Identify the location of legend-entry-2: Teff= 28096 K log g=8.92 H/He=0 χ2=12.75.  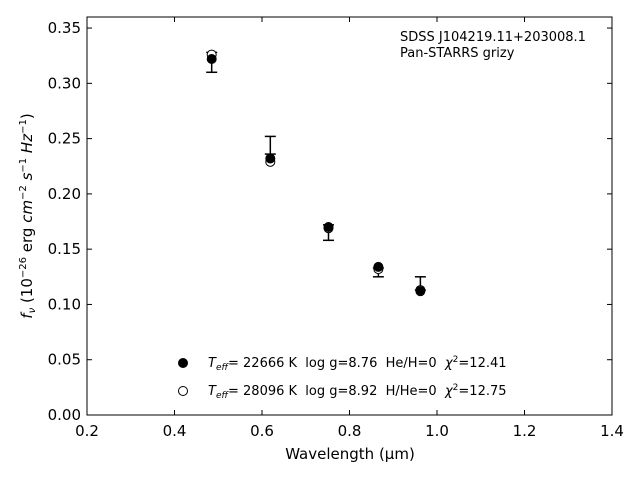
(357, 392).